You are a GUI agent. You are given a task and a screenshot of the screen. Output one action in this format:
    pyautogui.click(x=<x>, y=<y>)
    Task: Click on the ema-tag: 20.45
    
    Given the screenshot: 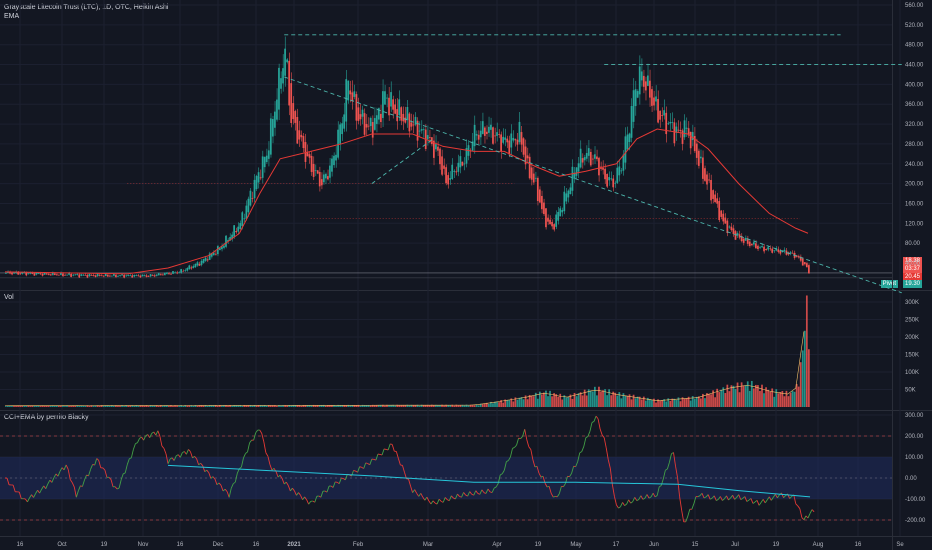 What is the action you would take?
    pyautogui.click(x=912, y=277)
    